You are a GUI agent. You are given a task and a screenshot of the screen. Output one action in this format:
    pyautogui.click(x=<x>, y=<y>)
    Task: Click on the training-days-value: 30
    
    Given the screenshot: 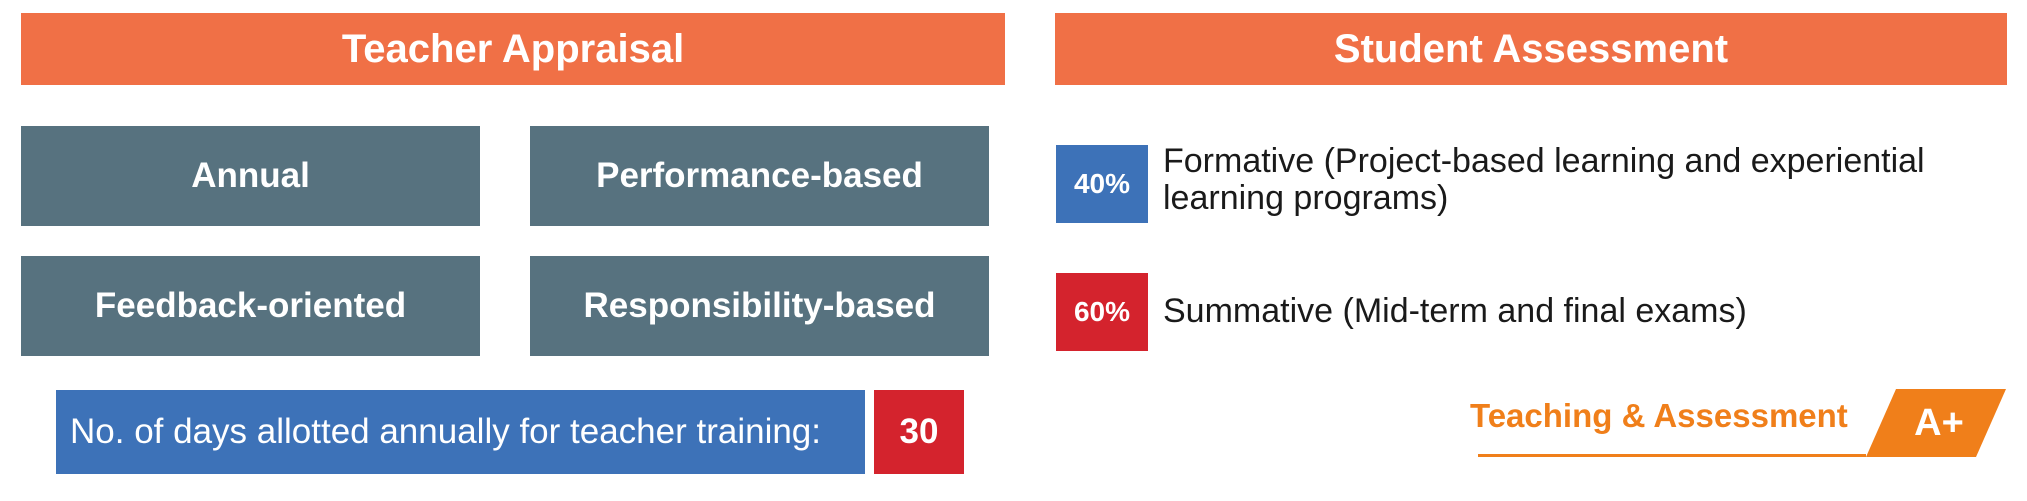 What is the action you would take?
    pyautogui.click(x=919, y=432)
    